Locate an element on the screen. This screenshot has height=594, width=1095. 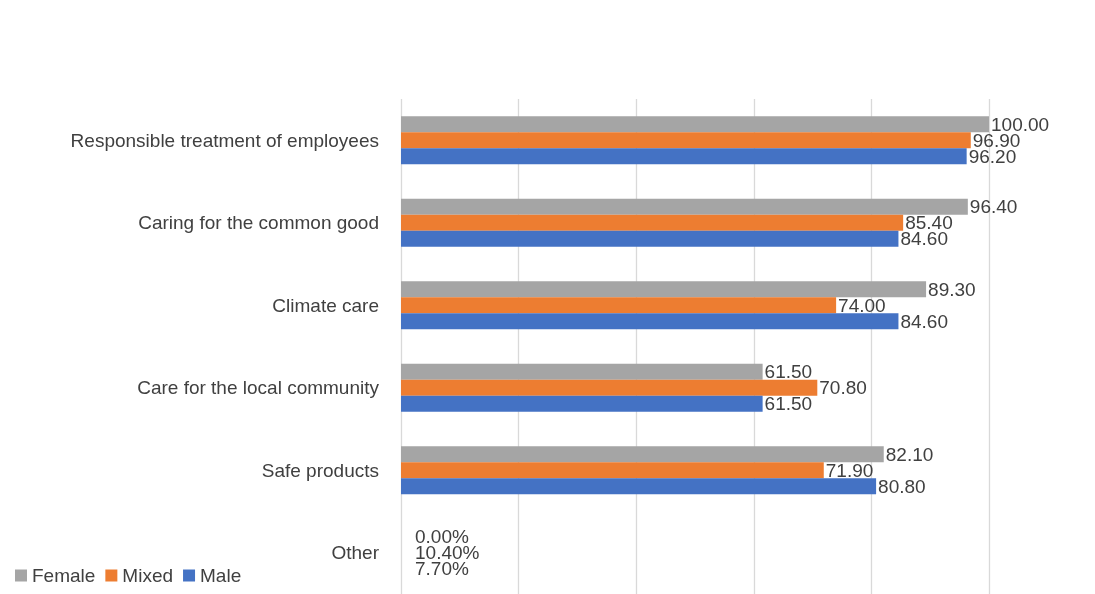
data-label: 82.10 is located at coordinates (909, 454).